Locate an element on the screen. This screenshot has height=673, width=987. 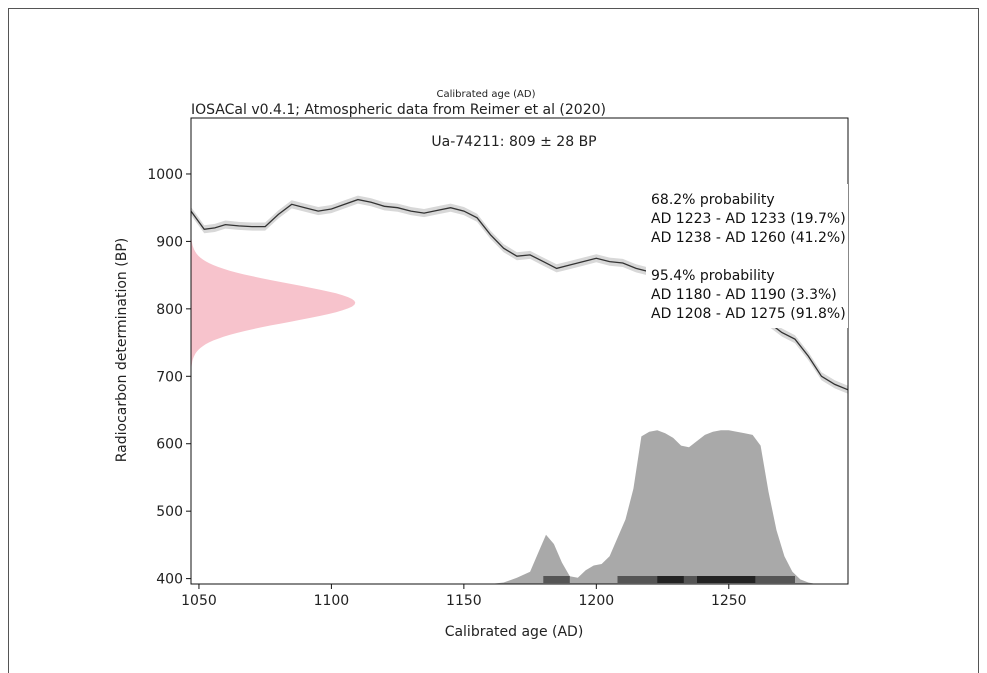
x-tick-label: 1100 is located at coordinates (332, 601).